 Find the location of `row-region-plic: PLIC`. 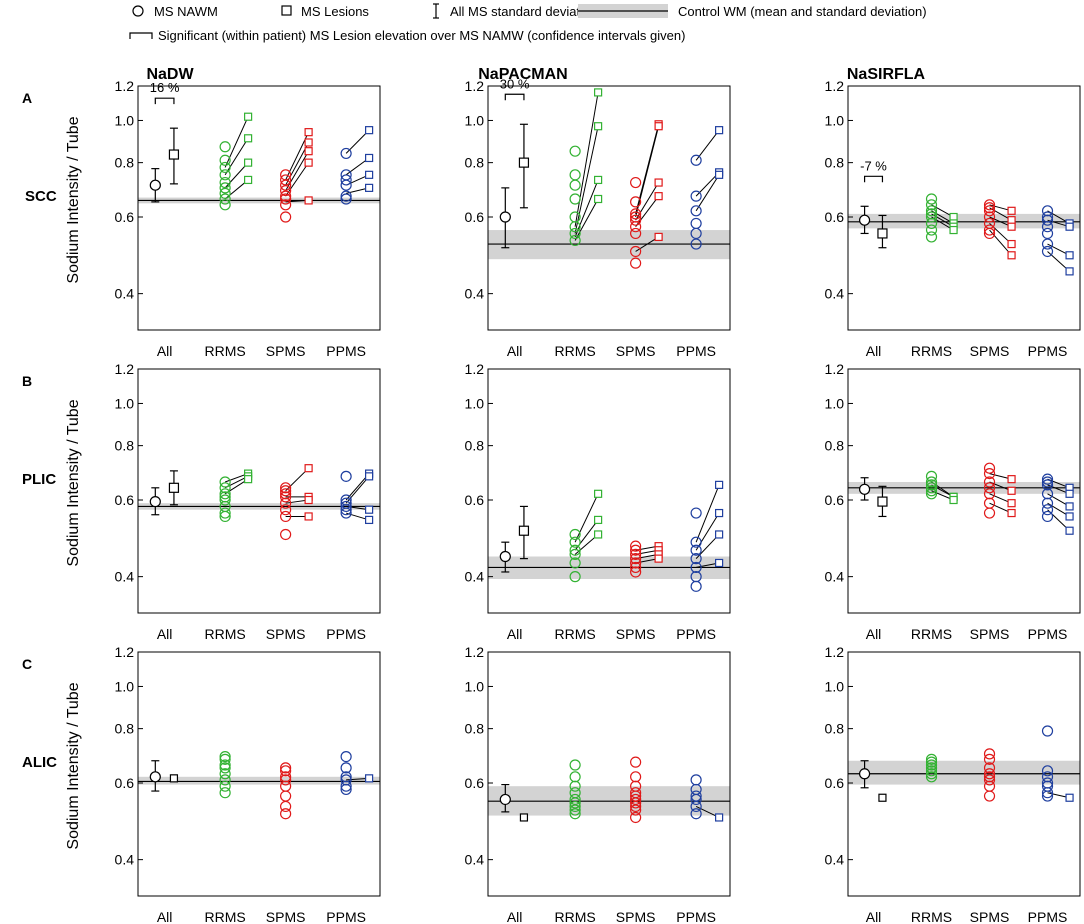

row-region-plic: PLIC is located at coordinates (39, 479).